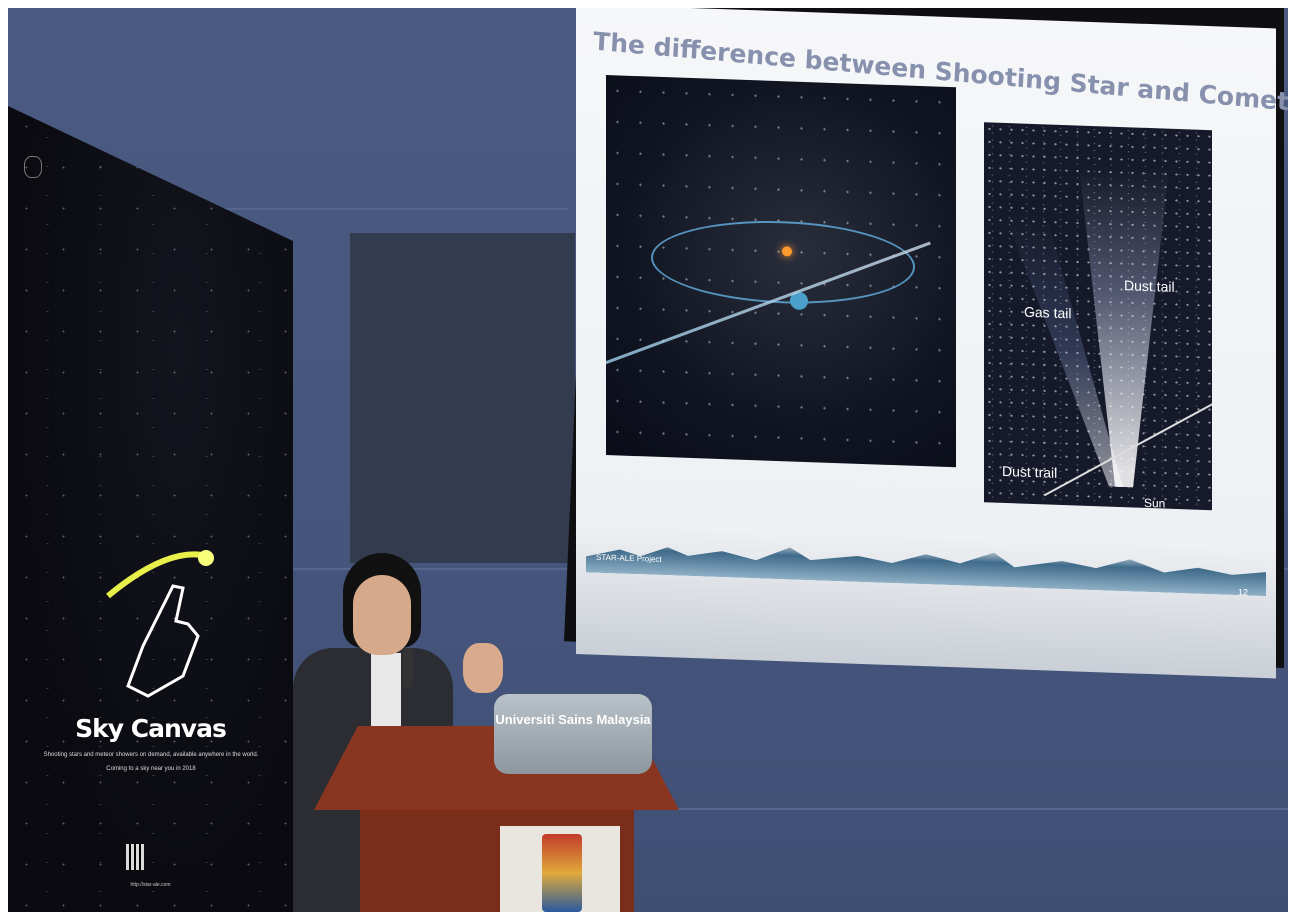 Image resolution: width=1294 pixels, height=918 pixels. Describe the element at coordinates (135, 857) in the screenshot. I see `qr-code-icon` at that location.